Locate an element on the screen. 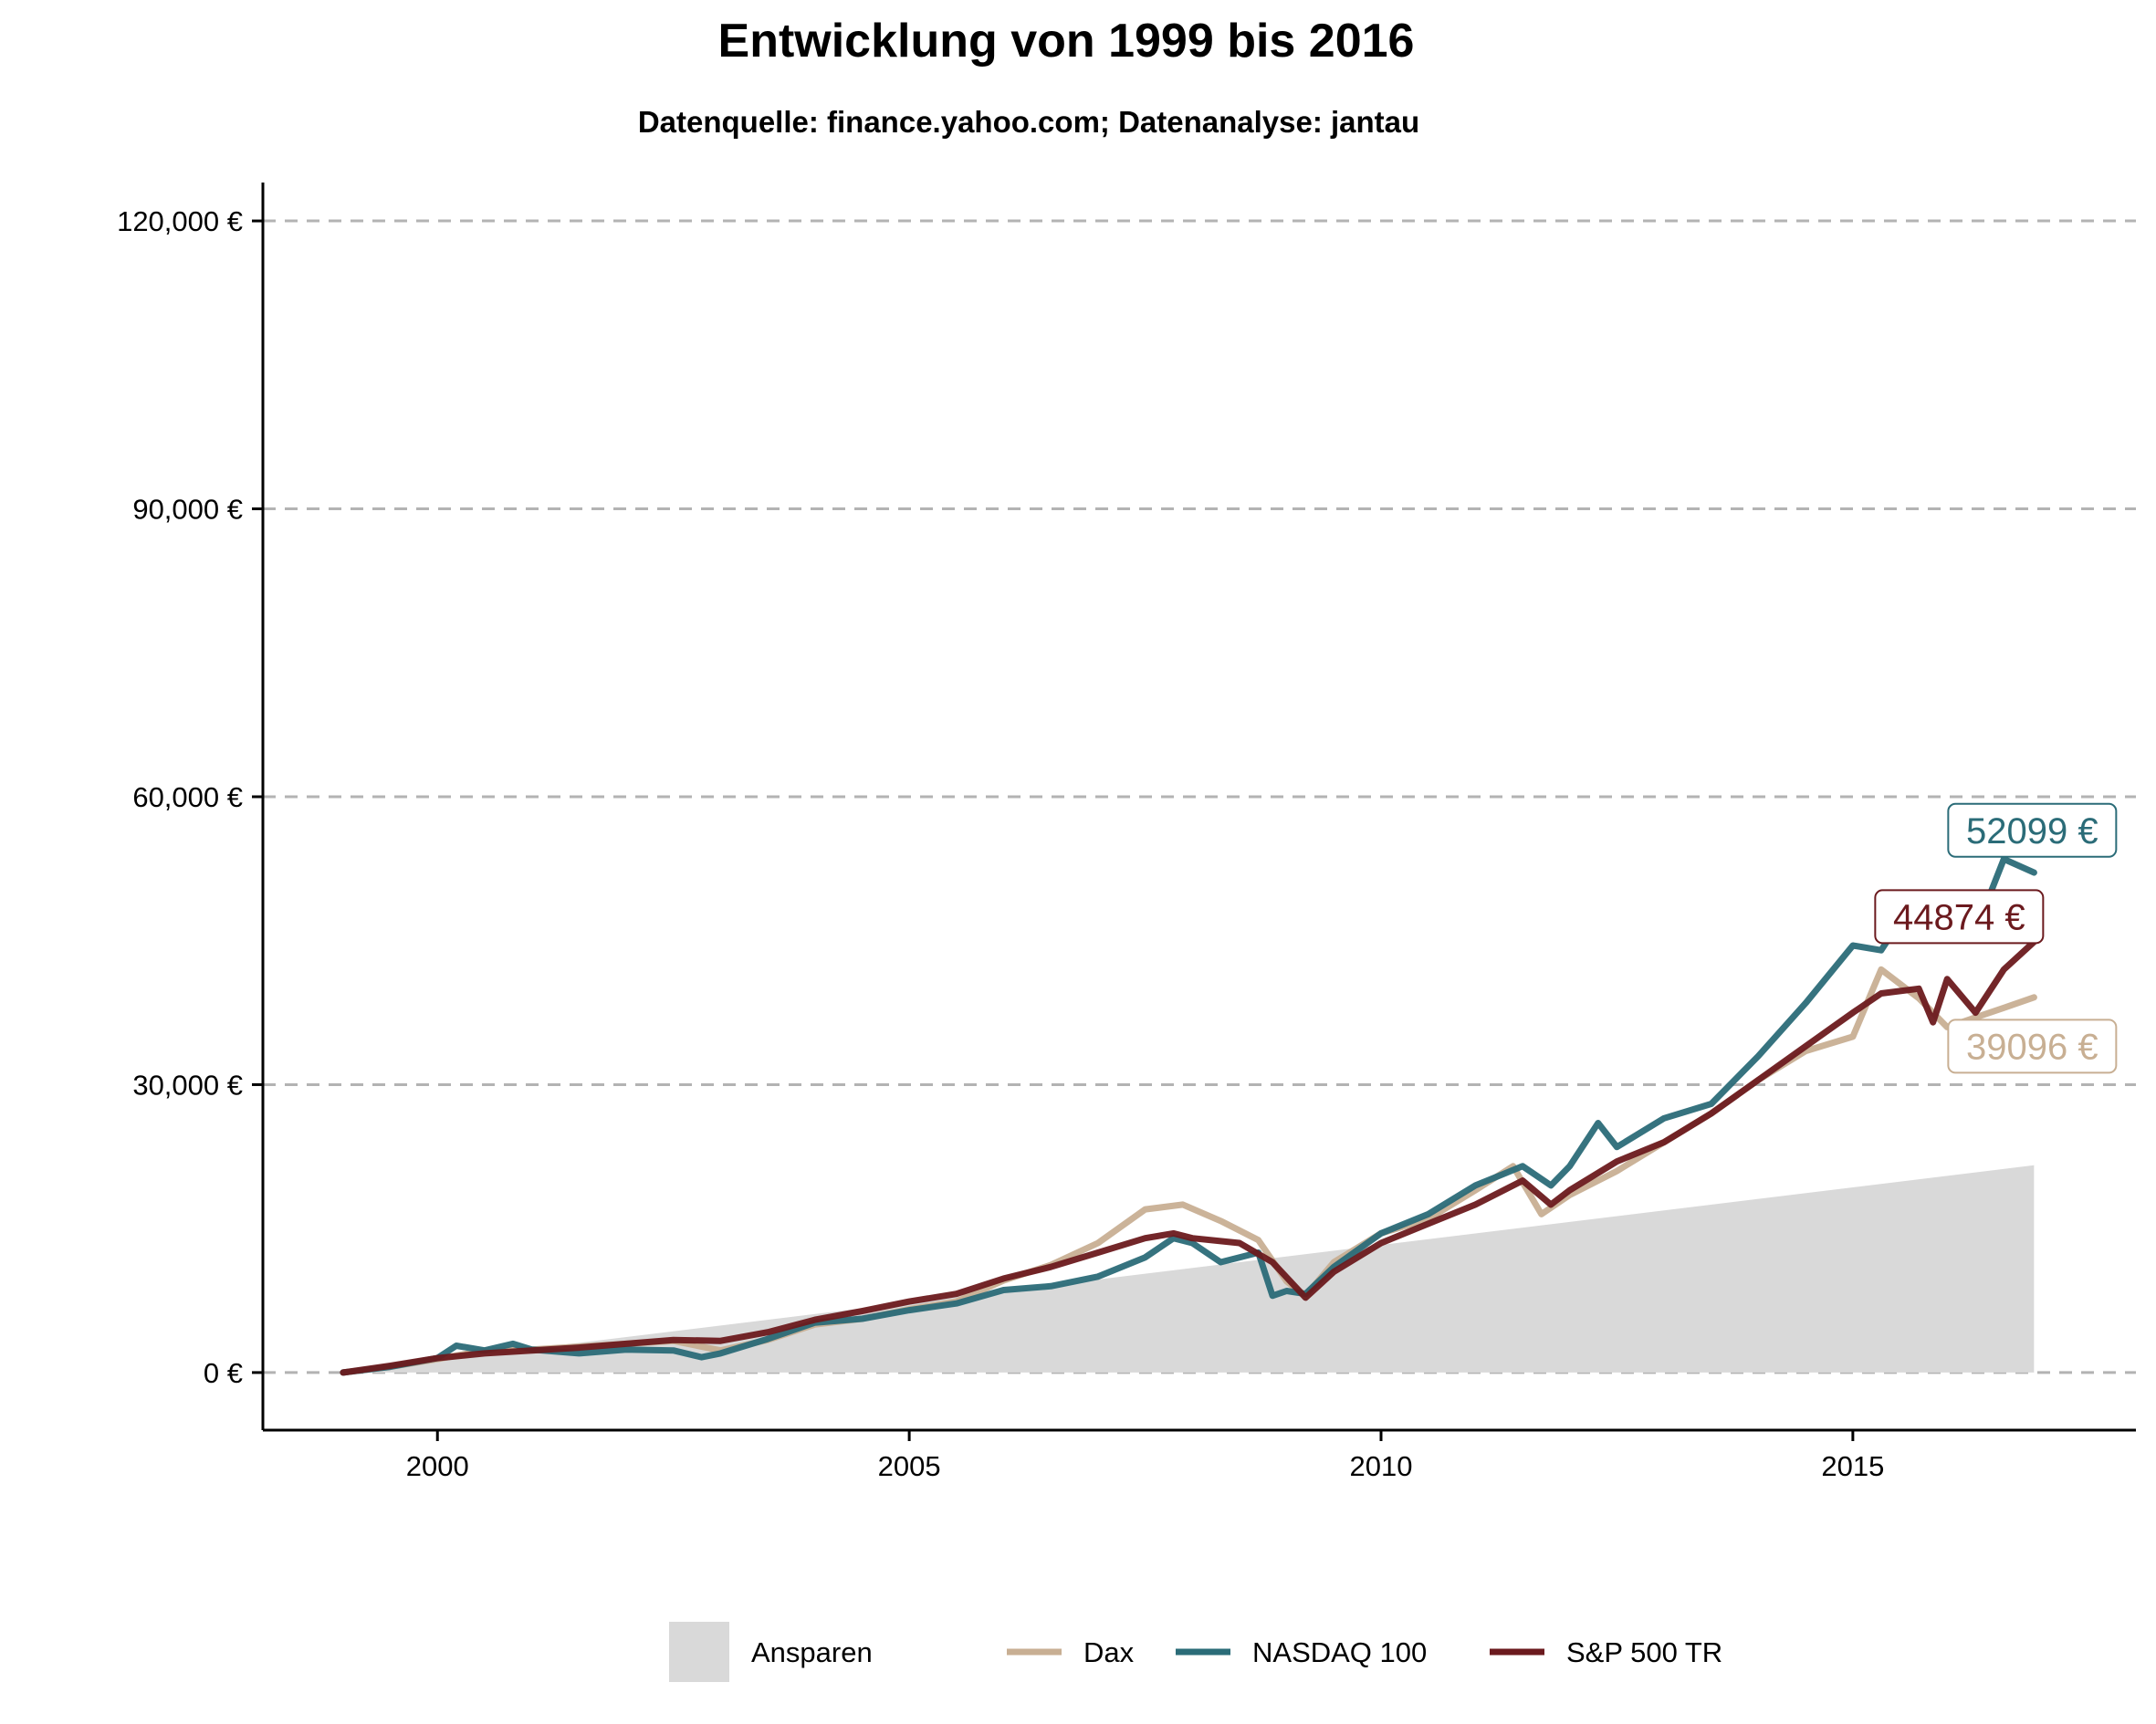  ansparen-area is located at coordinates (1188, 1269).